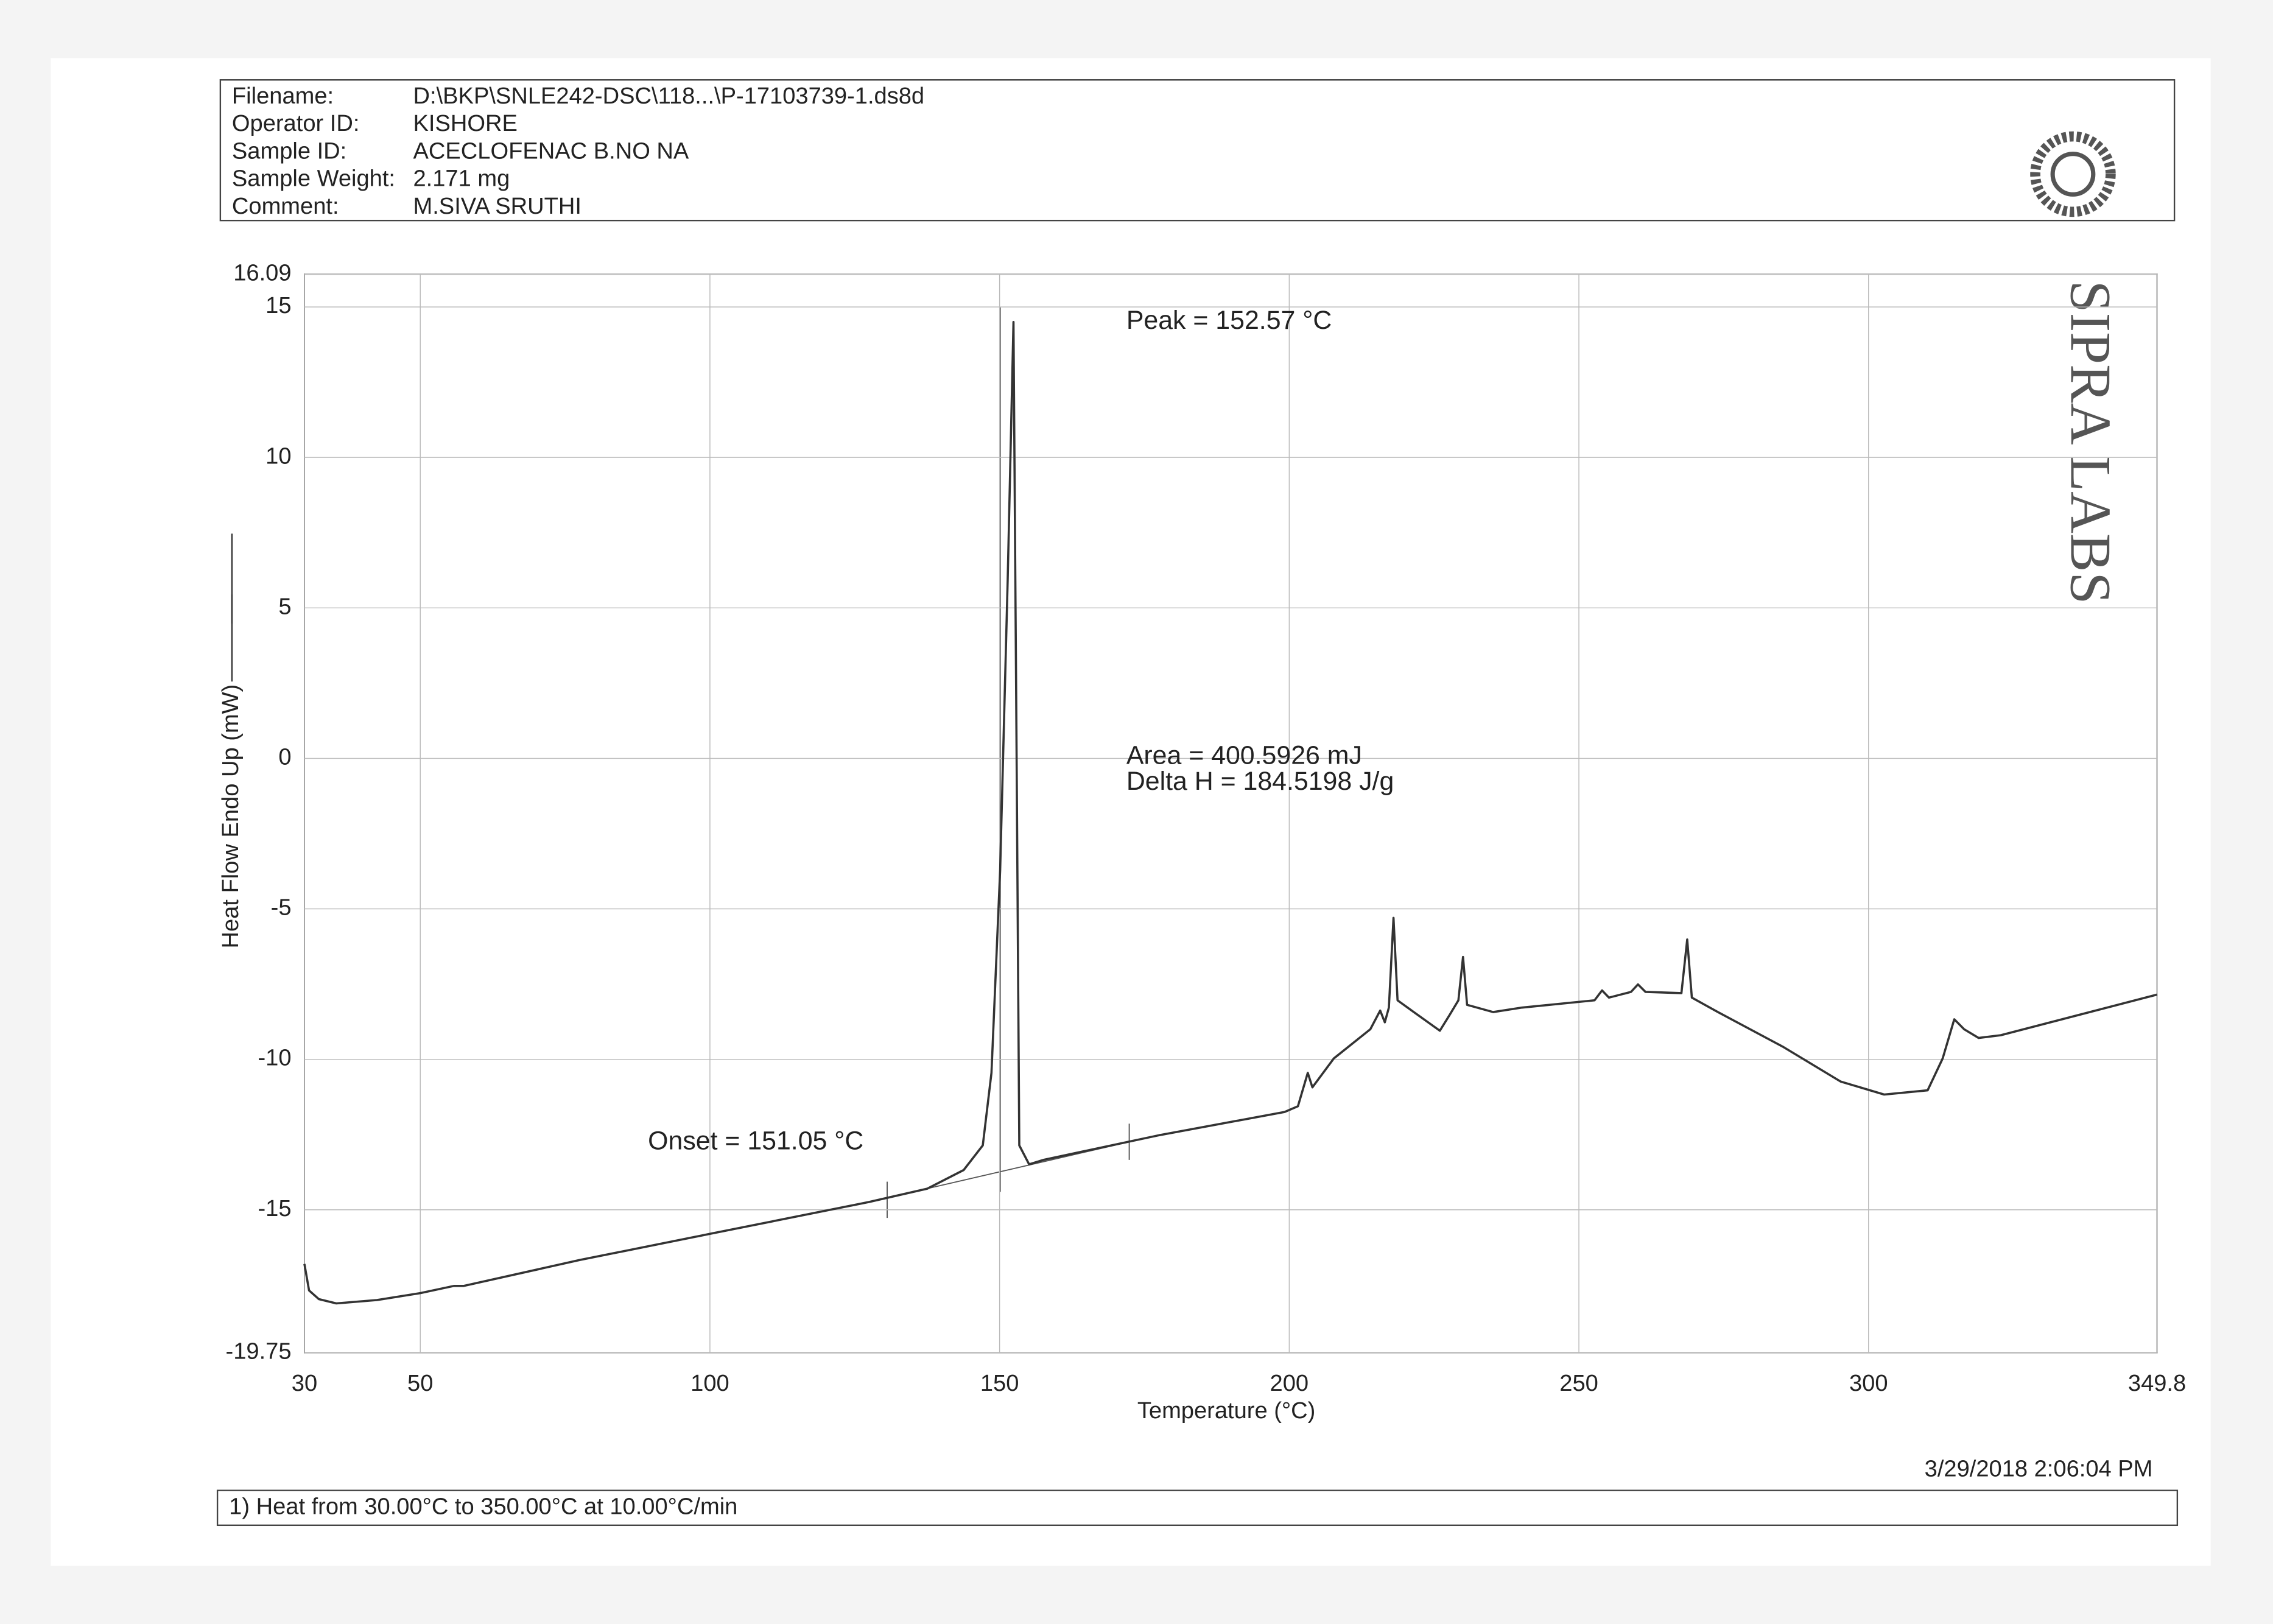  What do you see at coordinates (420, 1383) in the screenshot?
I see `x-tick-label: 50` at bounding box center [420, 1383].